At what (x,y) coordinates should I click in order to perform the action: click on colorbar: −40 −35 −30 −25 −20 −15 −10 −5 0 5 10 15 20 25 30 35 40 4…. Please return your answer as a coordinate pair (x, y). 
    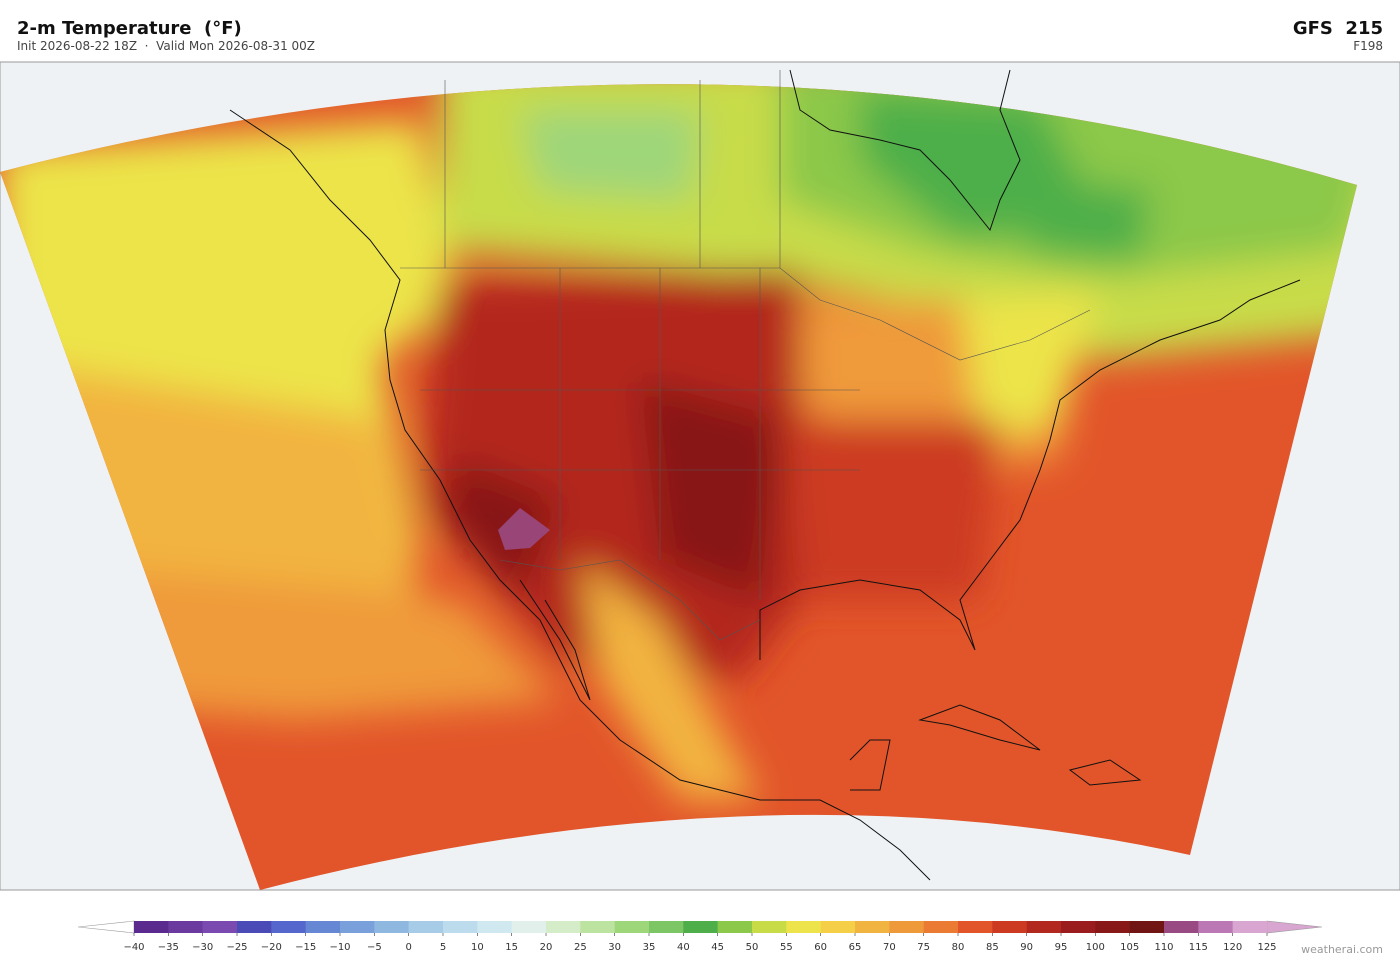
    Looking at the image, I should click on (700, 936).